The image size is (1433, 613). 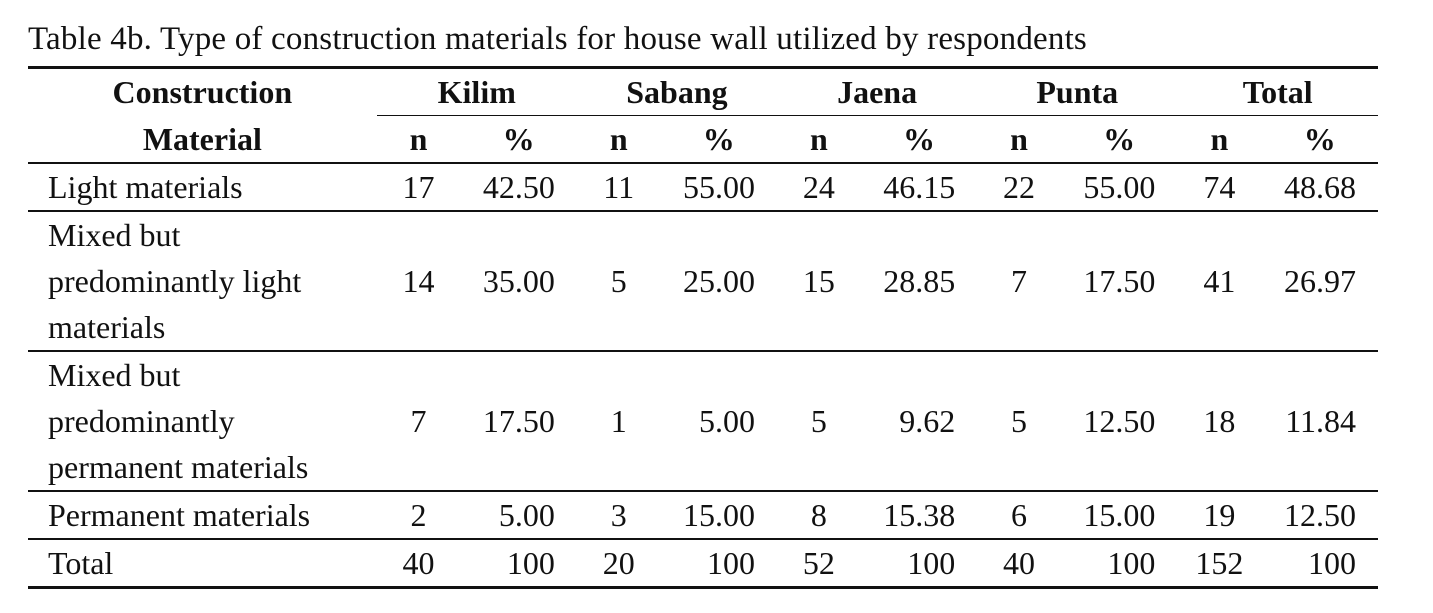 I want to click on cell-n: 52, so click(x=818, y=563).